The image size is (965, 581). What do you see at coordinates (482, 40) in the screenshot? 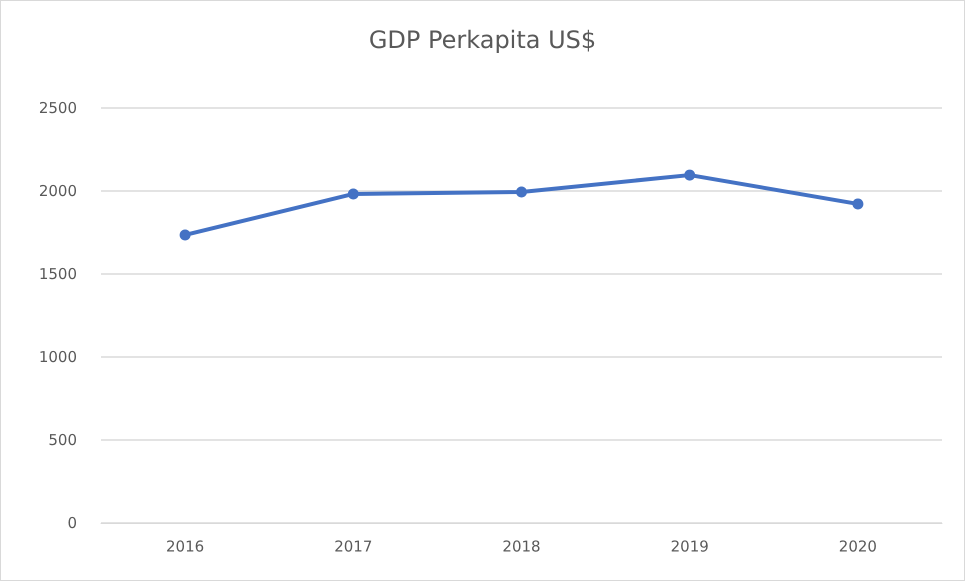
I see `chart-title: GDP Perkapita US$` at bounding box center [482, 40].